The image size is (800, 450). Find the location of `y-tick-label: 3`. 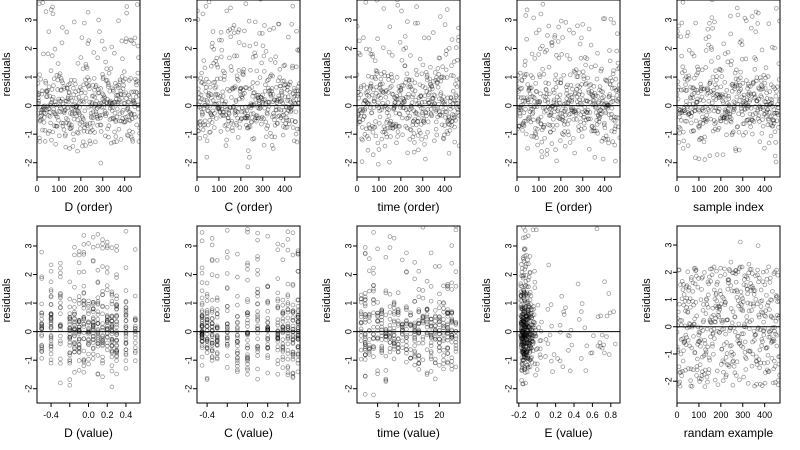

y-tick-label: 3 is located at coordinates (348, 19).